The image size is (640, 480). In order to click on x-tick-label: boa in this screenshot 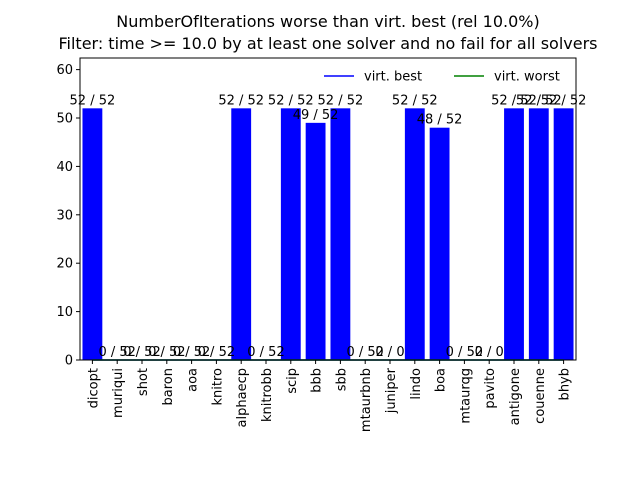, I will do `click(441, 380)`.